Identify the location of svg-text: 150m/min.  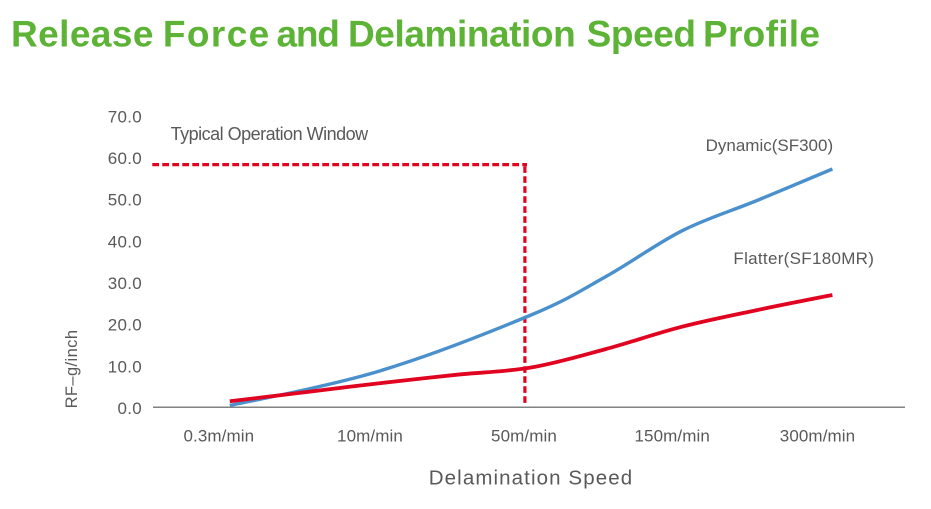
(671, 435).